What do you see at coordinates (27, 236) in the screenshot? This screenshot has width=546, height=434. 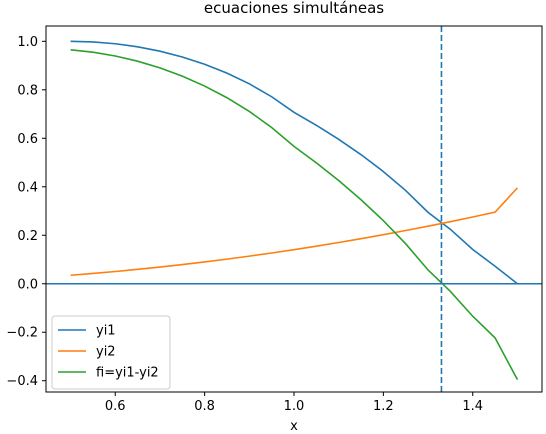 I see `y-tick-label: 0.2` at bounding box center [27, 236].